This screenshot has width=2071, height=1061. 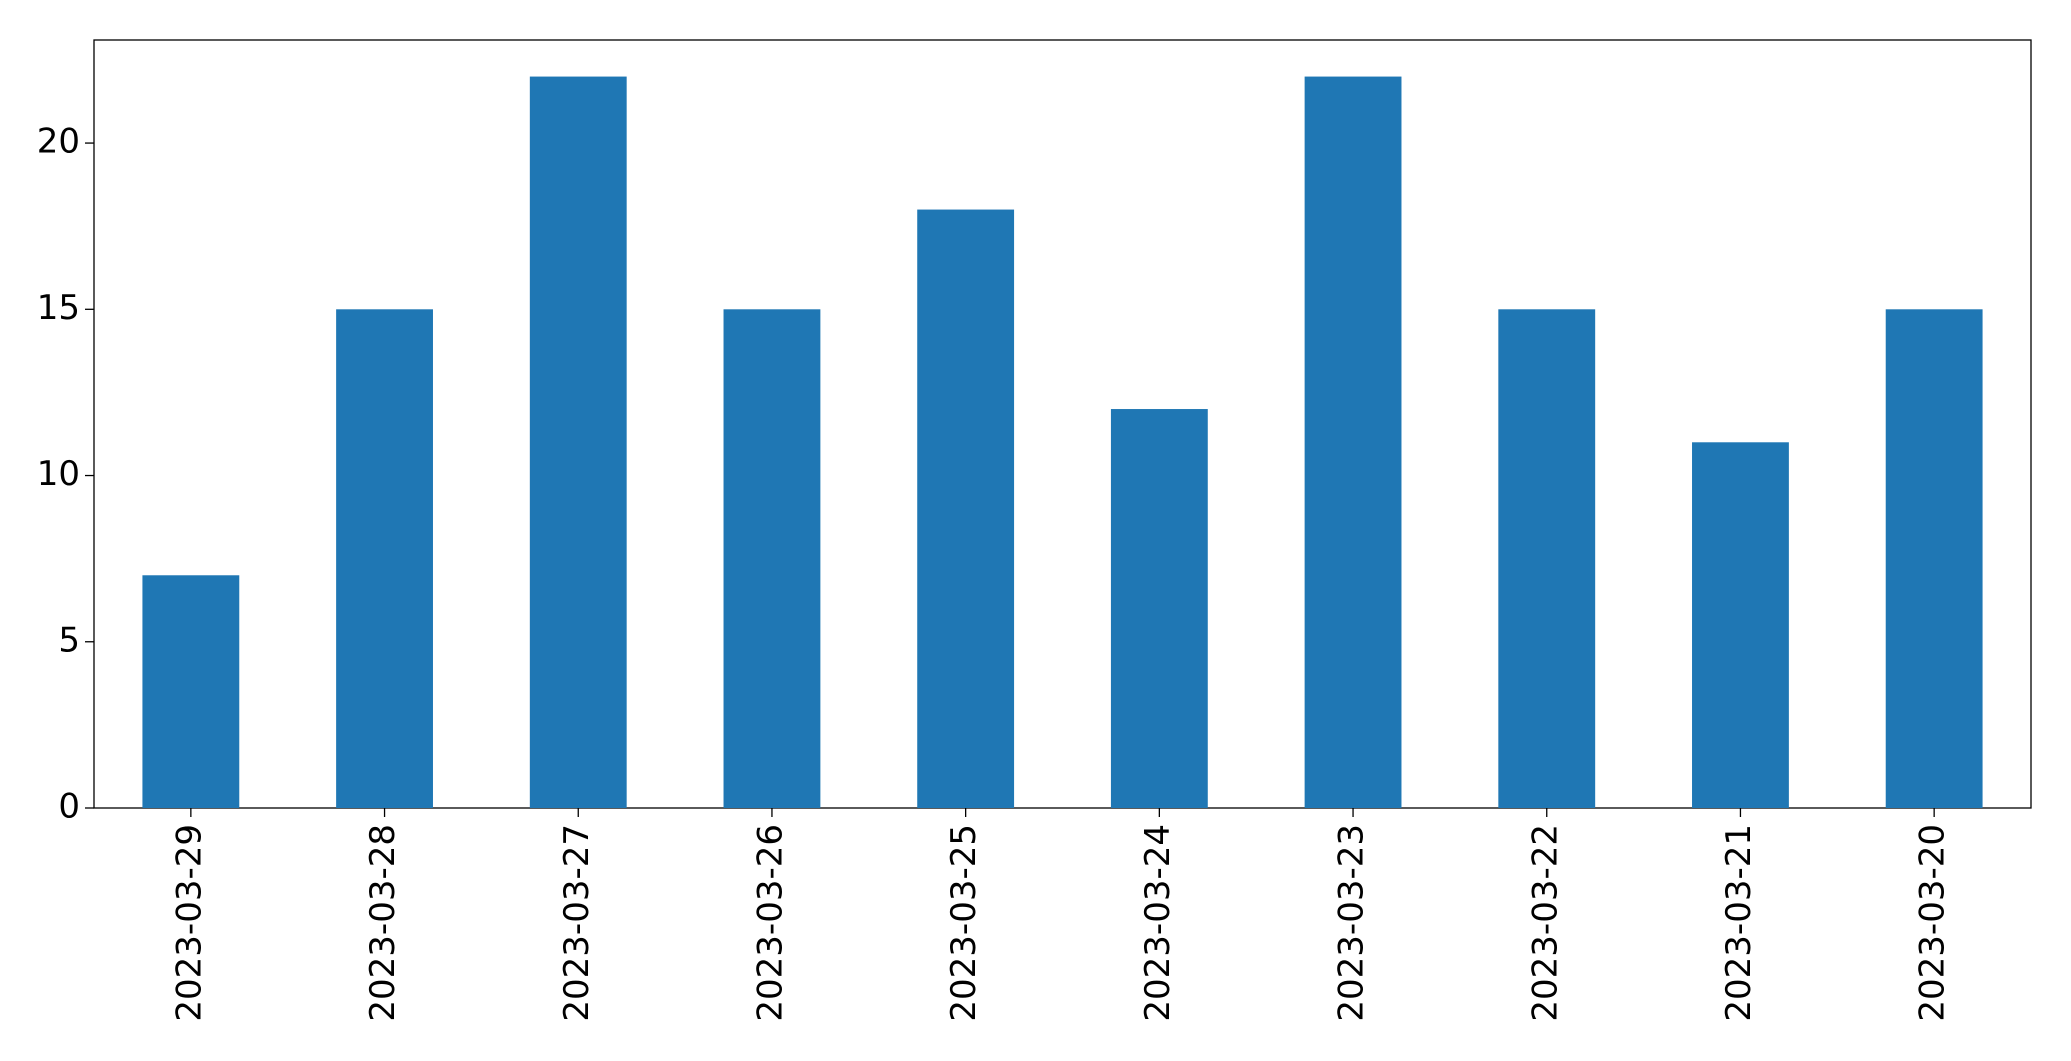 I want to click on y-tick-label: 15, so click(x=58, y=308).